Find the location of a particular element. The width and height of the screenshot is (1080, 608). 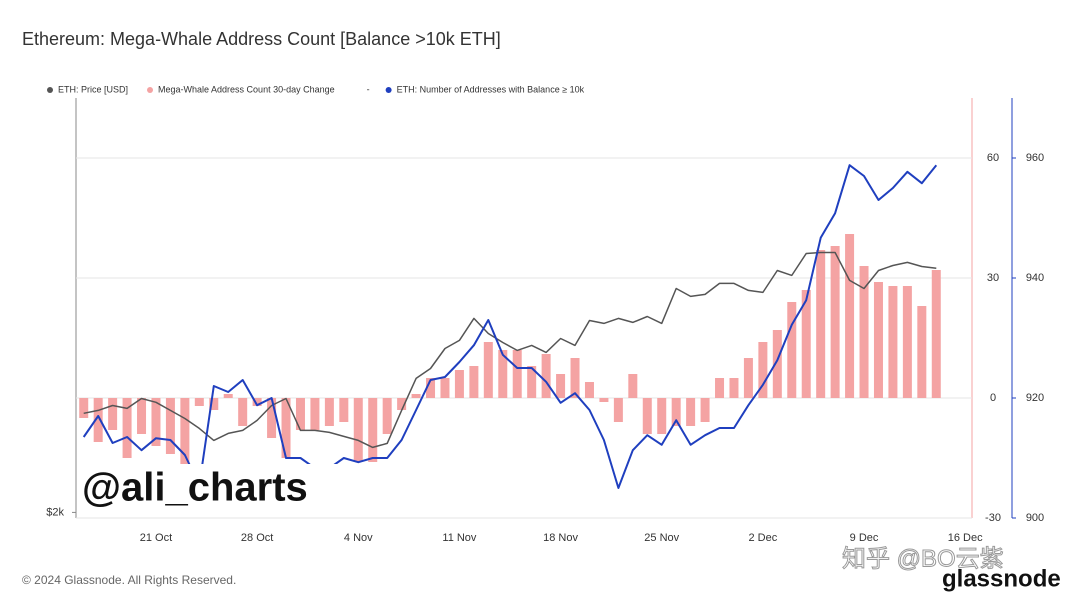

source-watermark: 知乎 @BO云紫 is located at coordinates (923, 558).